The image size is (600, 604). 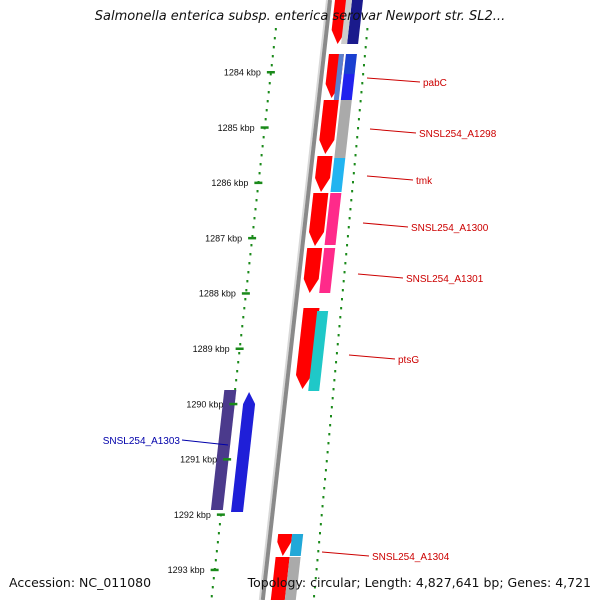 I want to click on backbone-shadow, so click(x=293, y=300).